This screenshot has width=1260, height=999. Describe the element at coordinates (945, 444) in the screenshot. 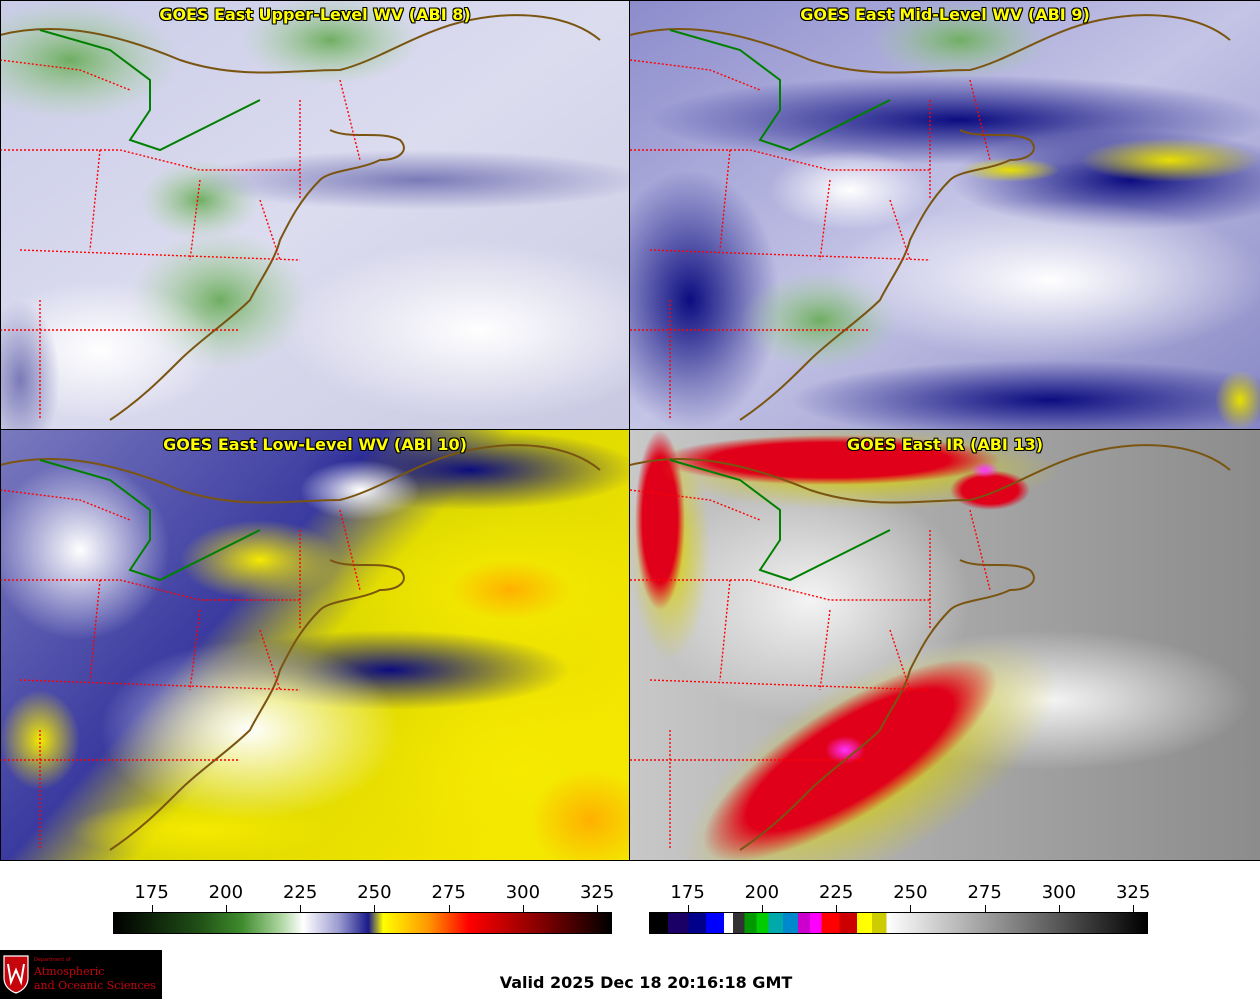

I see `panel-title: GOES East IR (ABI 13)` at that location.